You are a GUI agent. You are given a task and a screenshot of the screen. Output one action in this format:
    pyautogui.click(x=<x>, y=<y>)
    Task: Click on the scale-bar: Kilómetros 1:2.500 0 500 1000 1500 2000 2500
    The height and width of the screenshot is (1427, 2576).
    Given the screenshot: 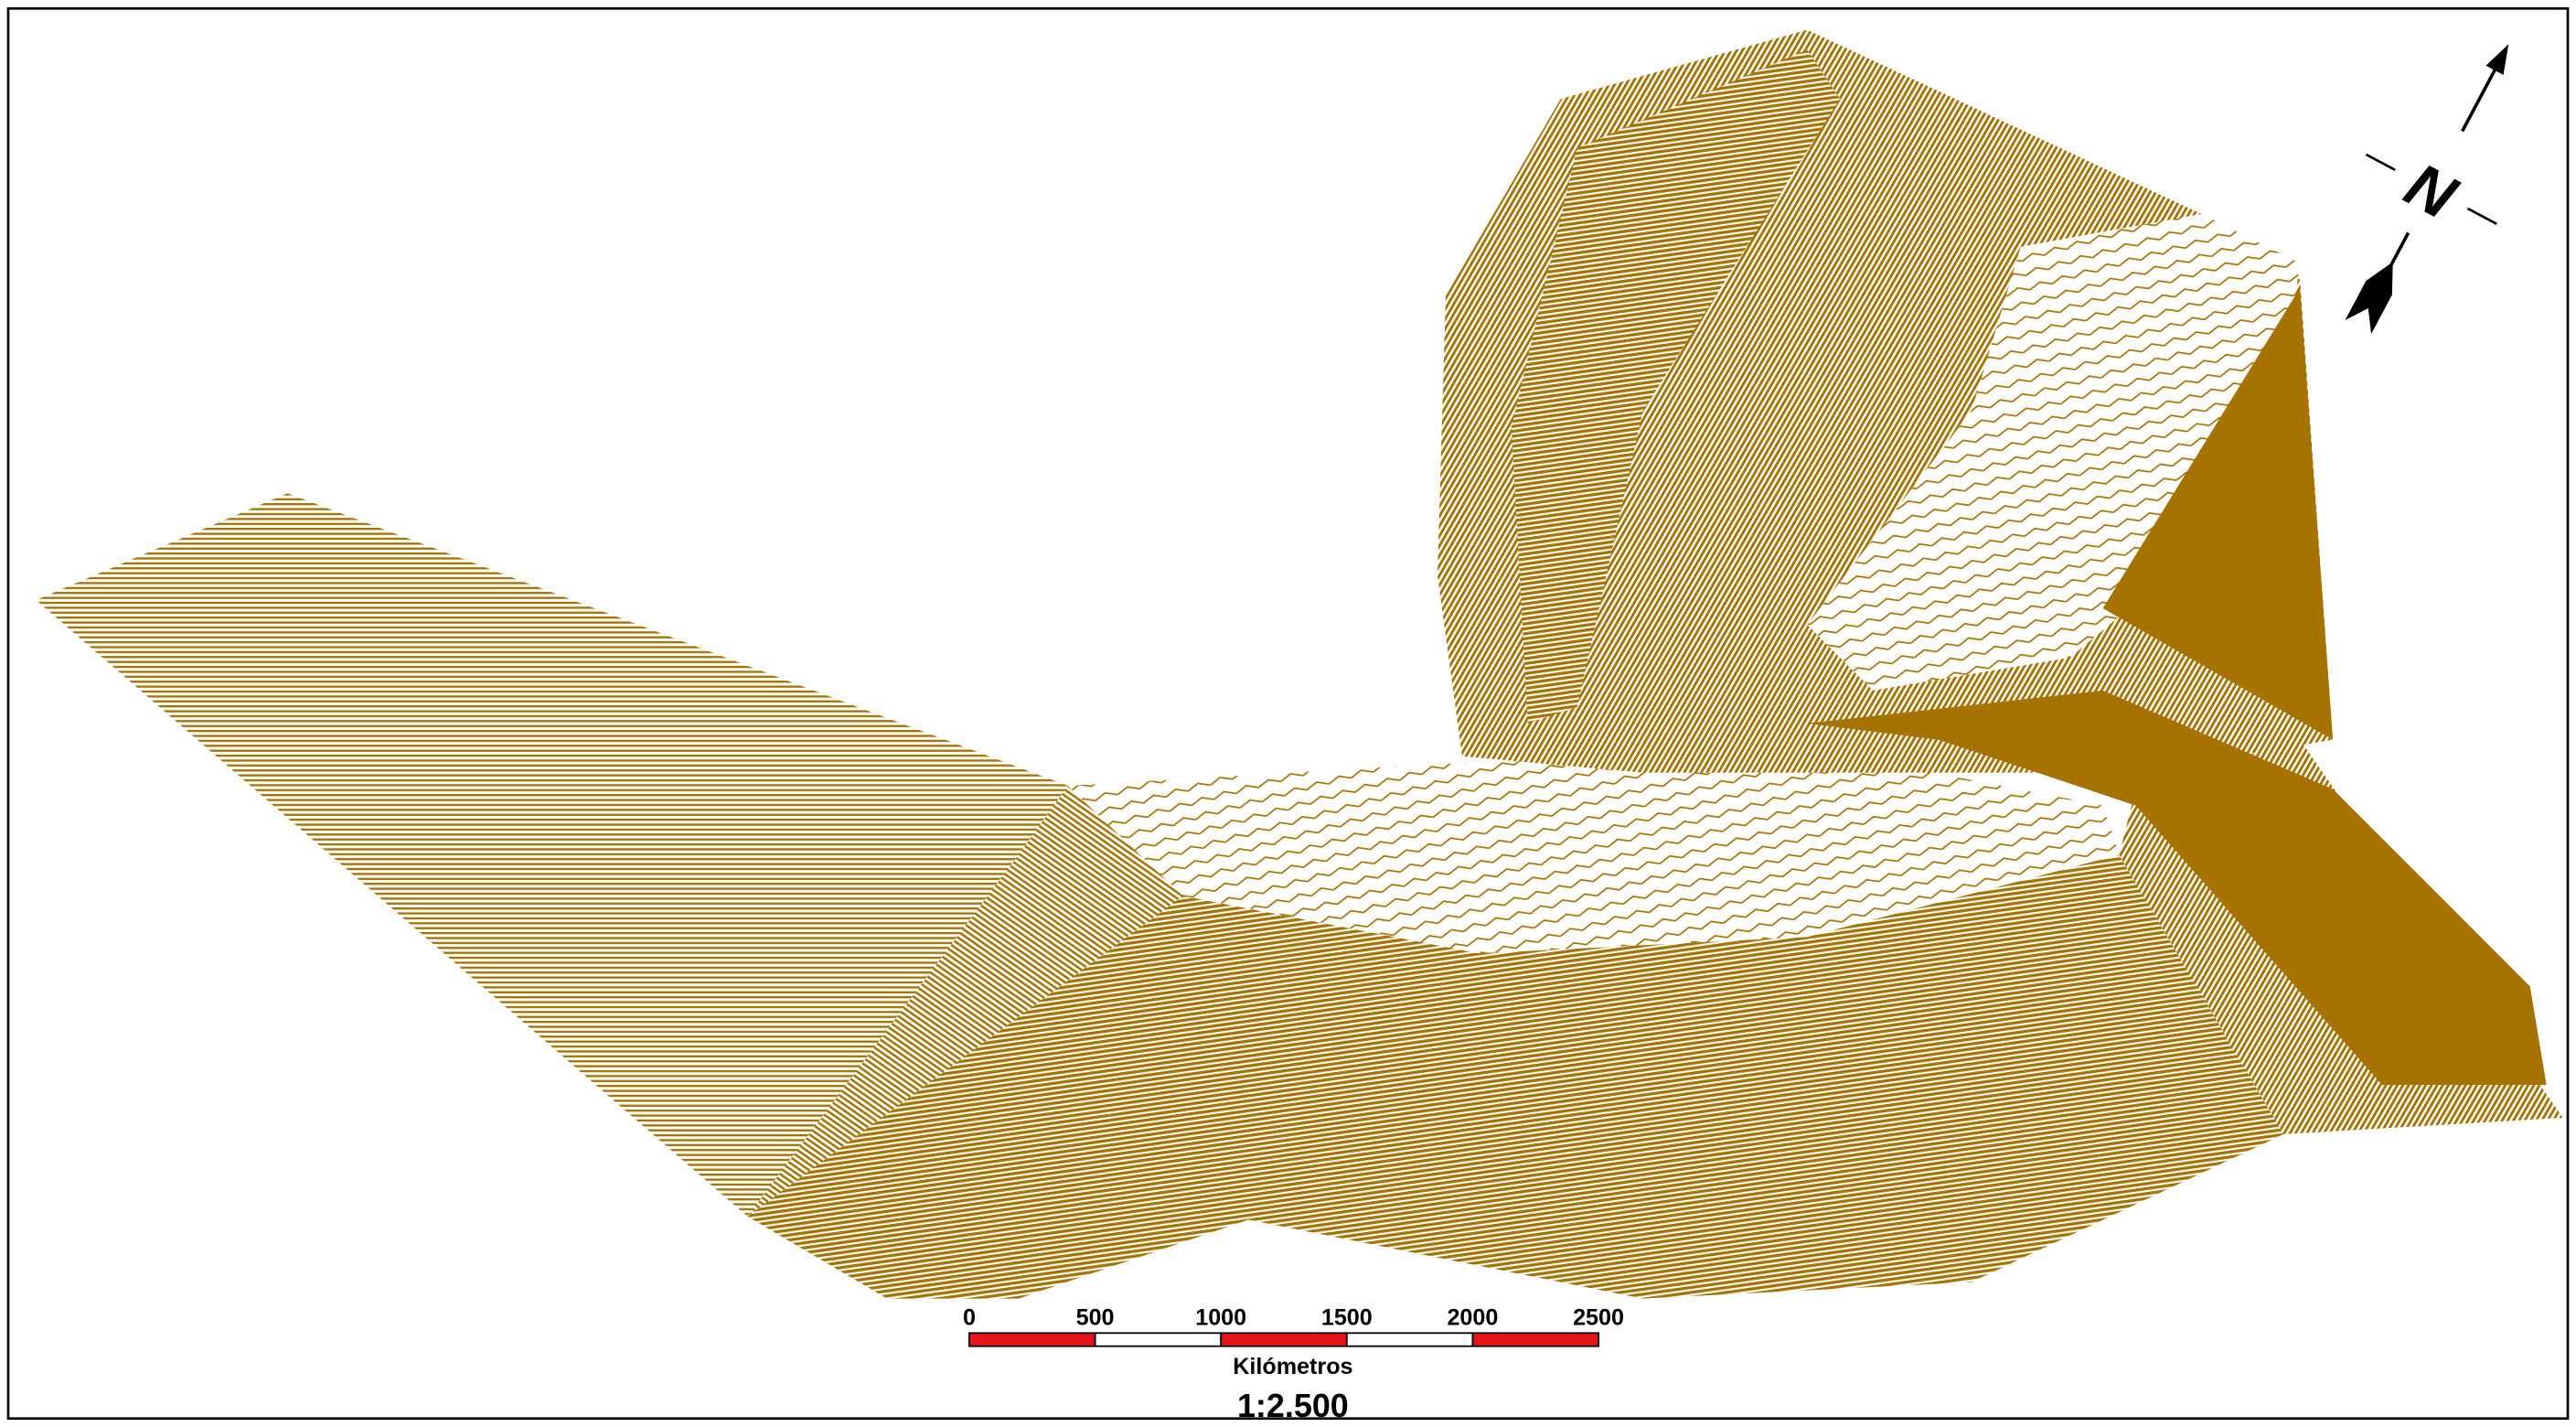 What is the action you would take?
    pyautogui.click(x=1293, y=1364)
    